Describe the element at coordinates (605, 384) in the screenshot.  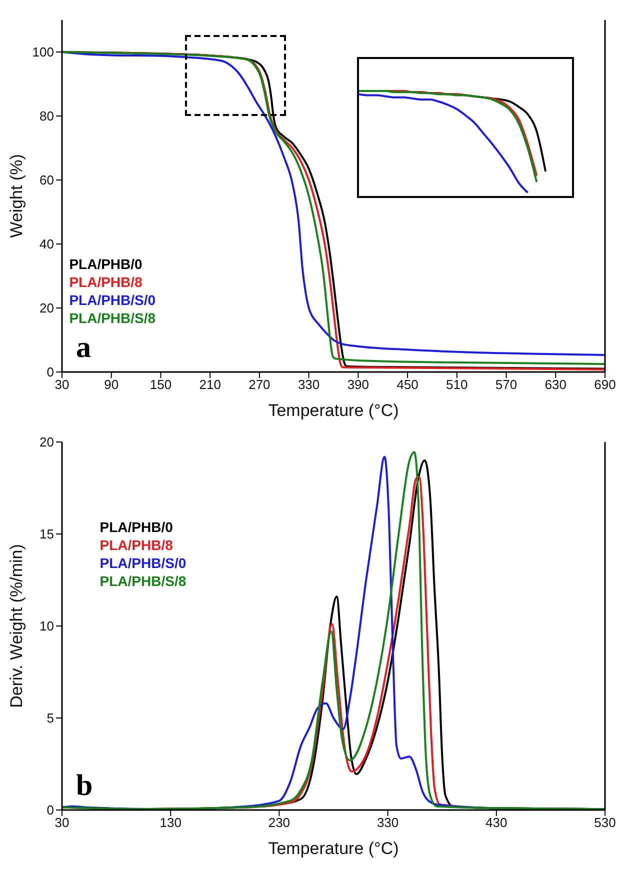
I see `x-tick-label: 690` at that location.